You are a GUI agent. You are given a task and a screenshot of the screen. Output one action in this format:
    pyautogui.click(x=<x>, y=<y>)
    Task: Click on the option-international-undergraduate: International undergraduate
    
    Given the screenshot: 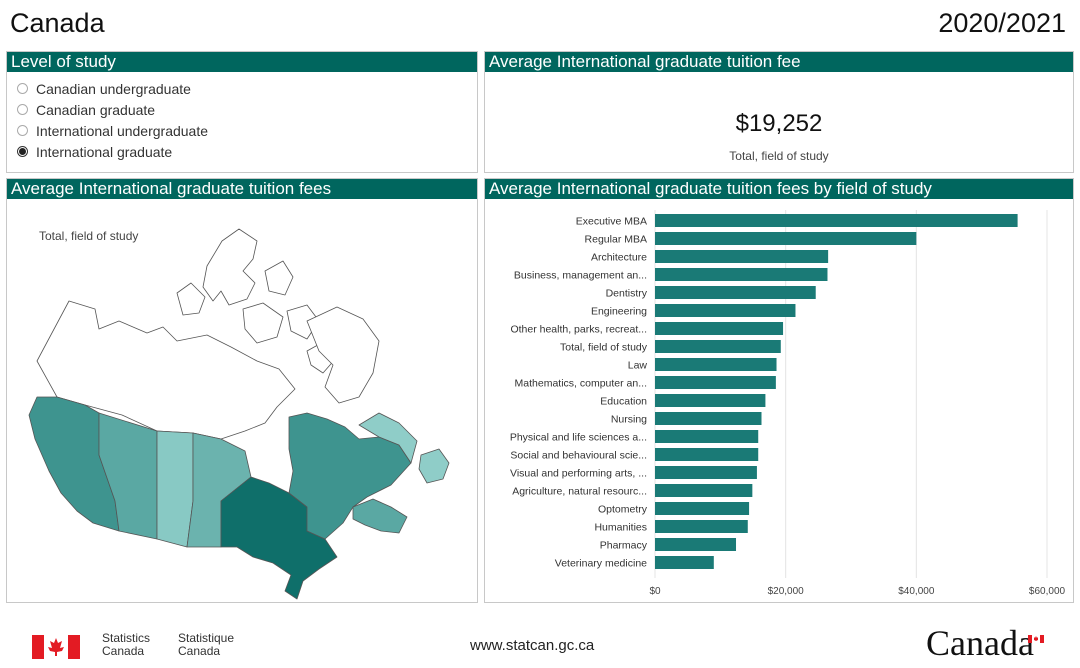 What is the action you would take?
    pyautogui.click(x=242, y=130)
    